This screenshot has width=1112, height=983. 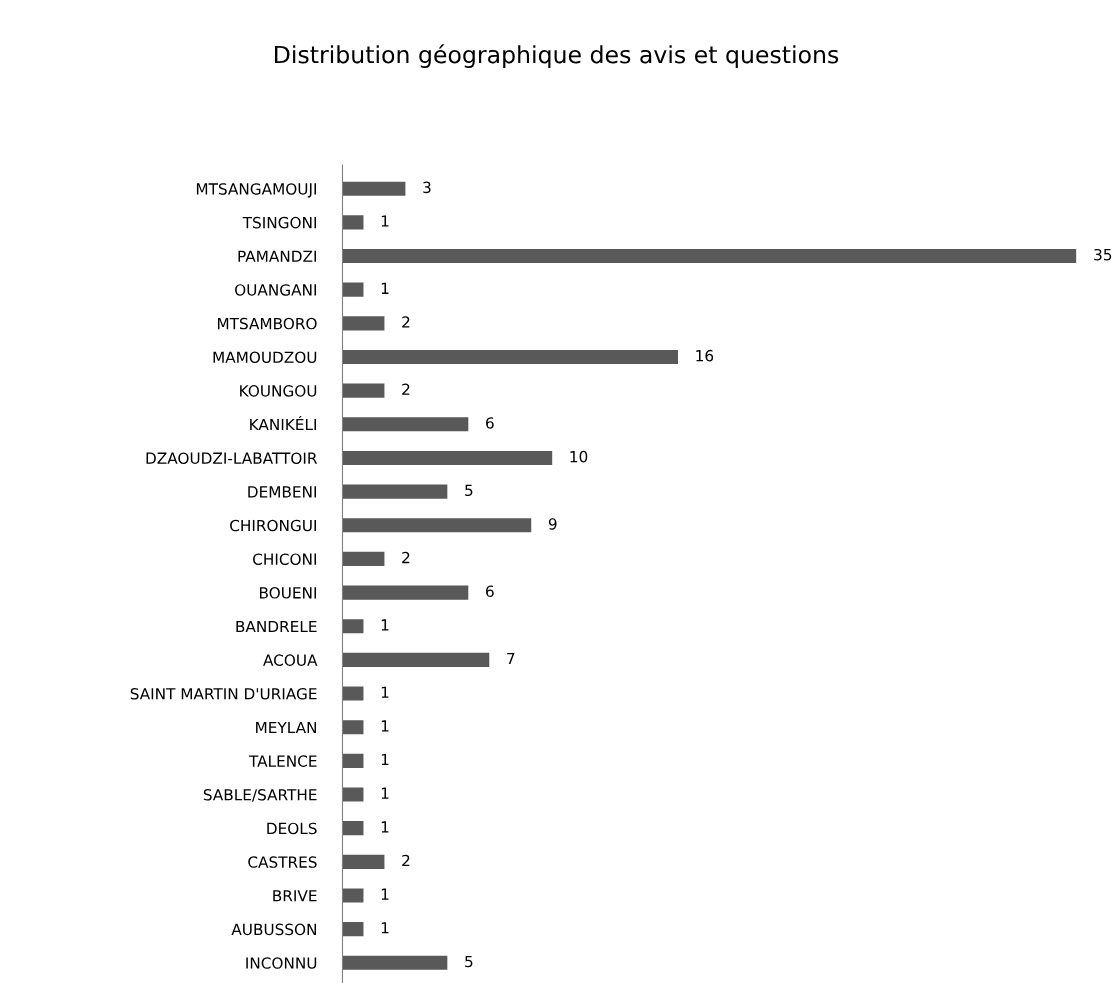 I want to click on chart-title: Distribution géographique des avis et questions, so click(x=557, y=56).